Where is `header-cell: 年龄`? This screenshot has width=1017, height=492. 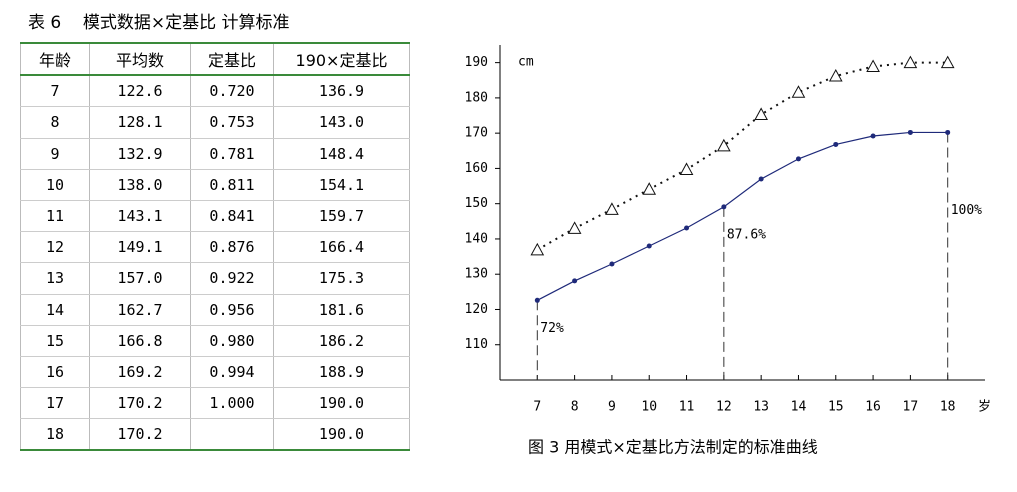
header-cell: 年龄 is located at coordinates (55, 60).